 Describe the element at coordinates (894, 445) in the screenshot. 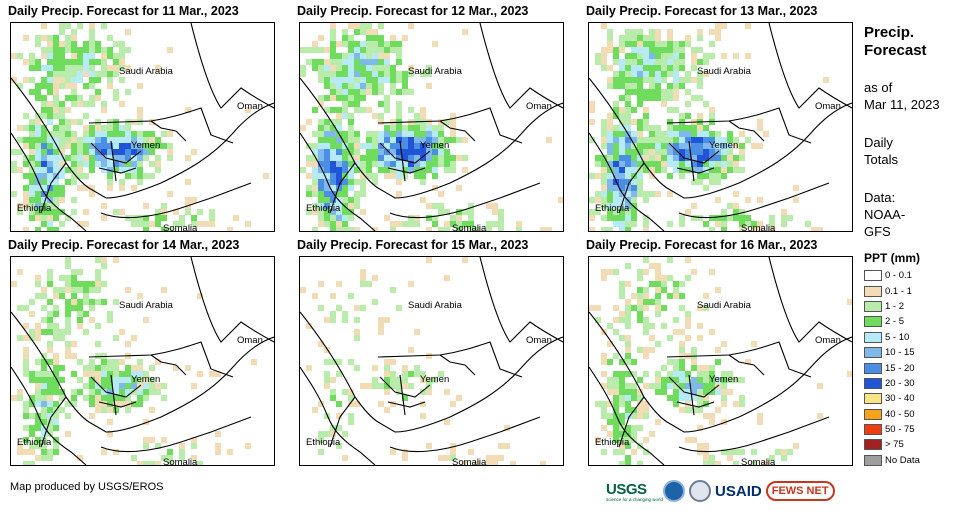

I see `legend-label: > 75` at that location.